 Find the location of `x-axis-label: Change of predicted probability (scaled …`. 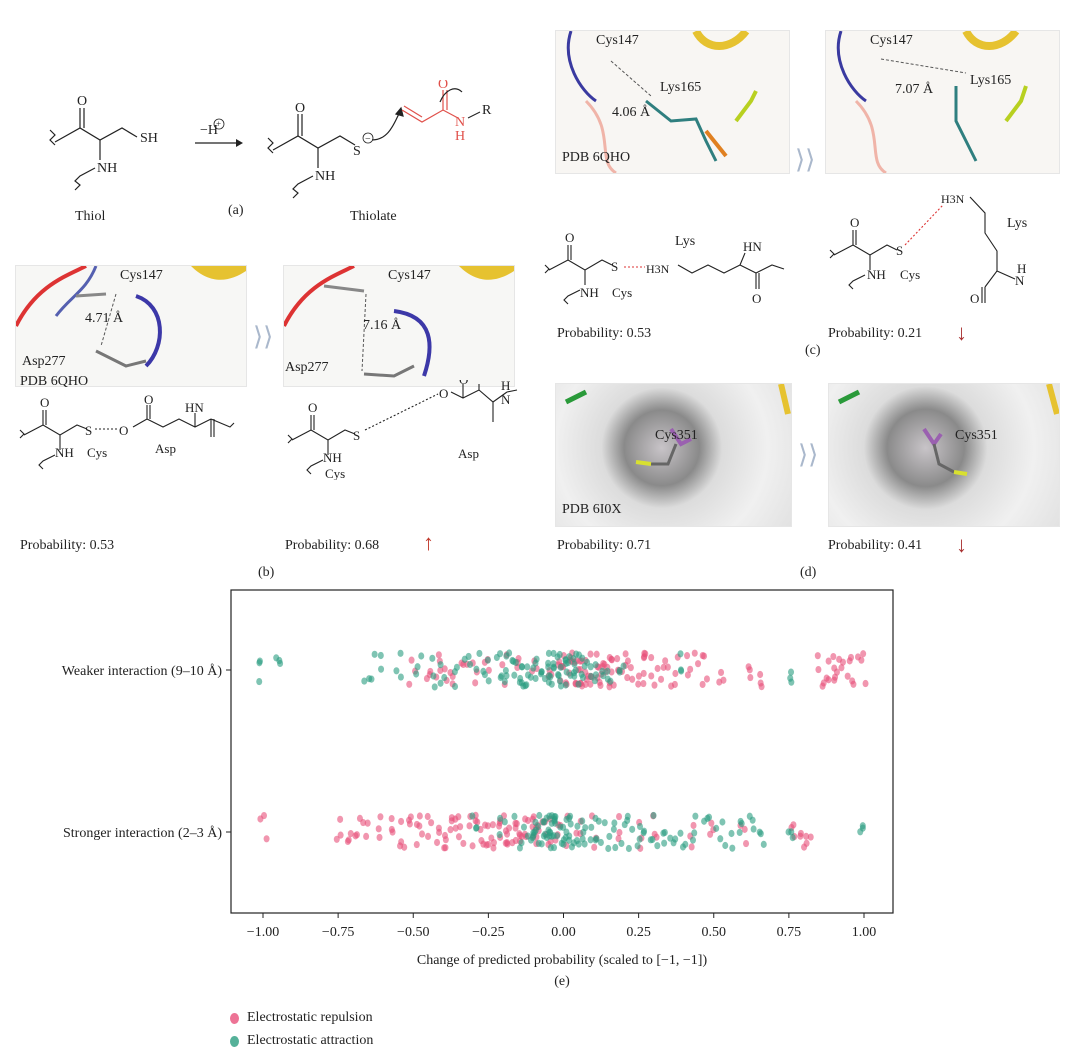

x-axis-label: Change of predicted probability (scaled … is located at coordinates (562, 960).